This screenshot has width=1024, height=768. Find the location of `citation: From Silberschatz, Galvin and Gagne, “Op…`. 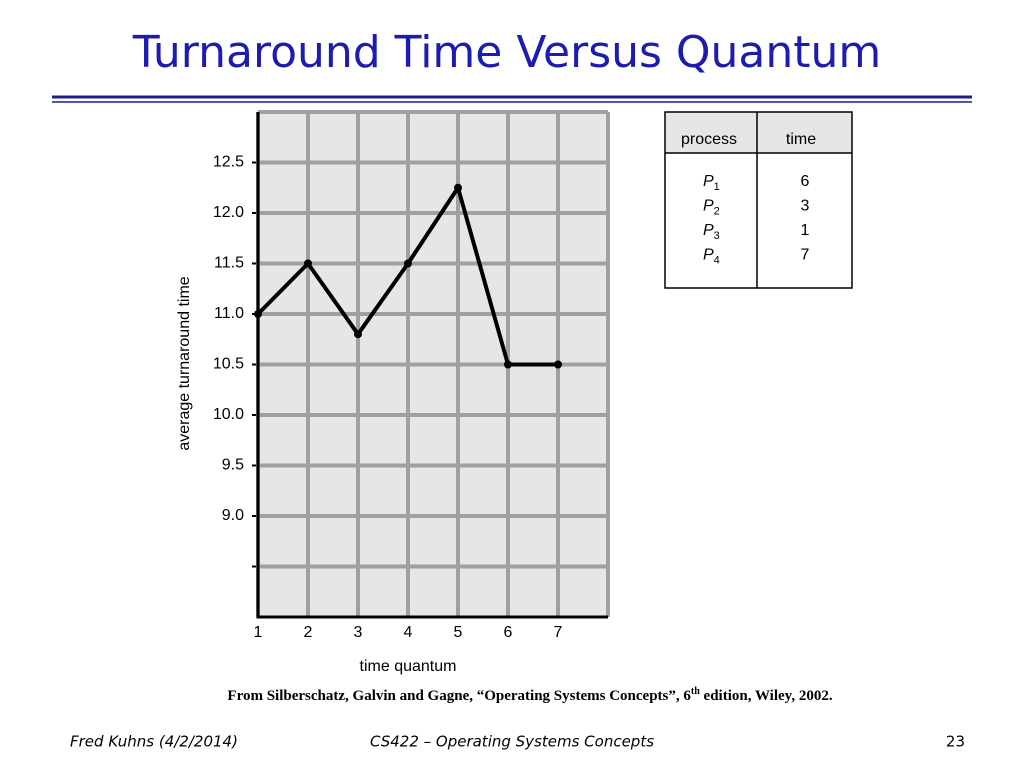

citation: From Silberschatz, Galvin and Gagne, “Op… is located at coordinates (529, 695).